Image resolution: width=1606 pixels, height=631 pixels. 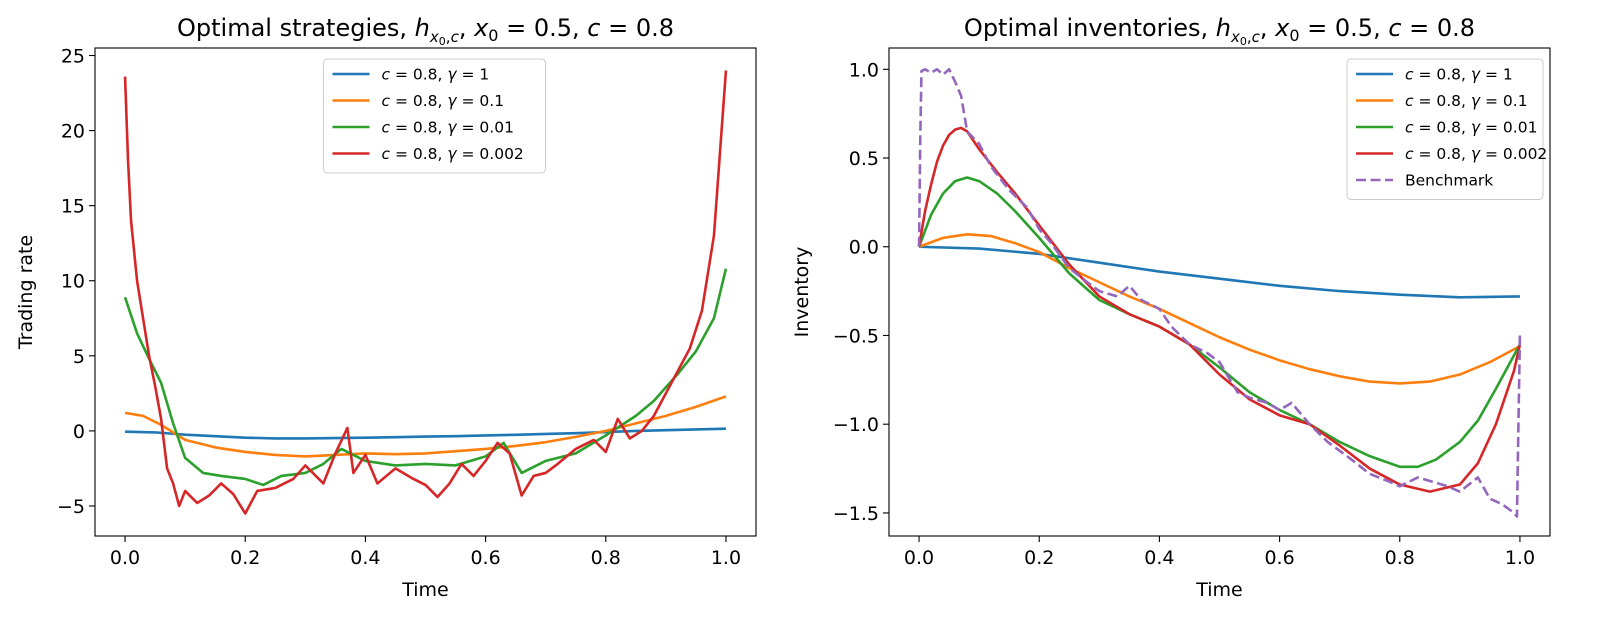 I want to click on y-tick-label: 25, so click(x=73, y=57).